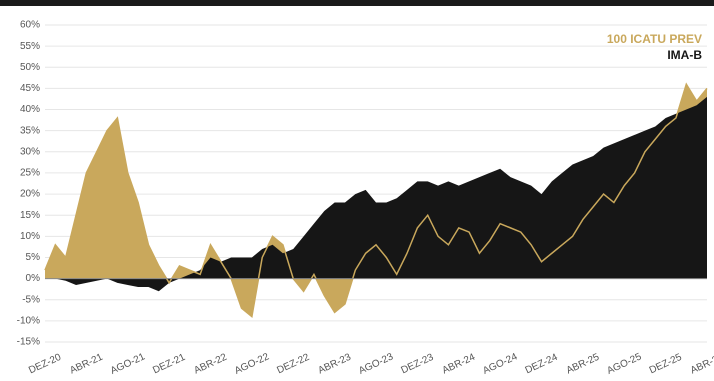  Describe the element at coordinates (30, 215) in the screenshot. I see `y-tick-label: 15%` at that location.